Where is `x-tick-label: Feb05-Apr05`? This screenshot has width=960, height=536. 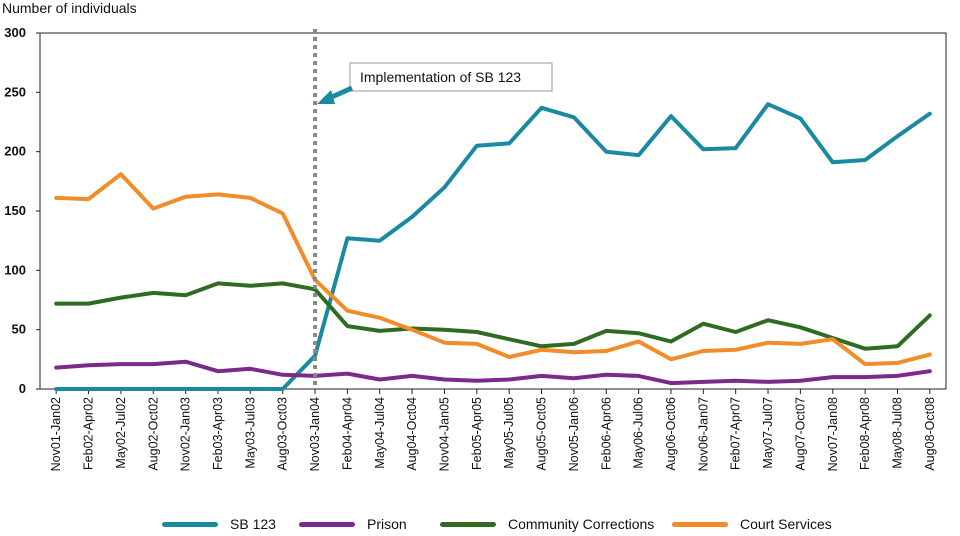
x-tick-label: Feb05-Apr05 is located at coordinates (477, 433).